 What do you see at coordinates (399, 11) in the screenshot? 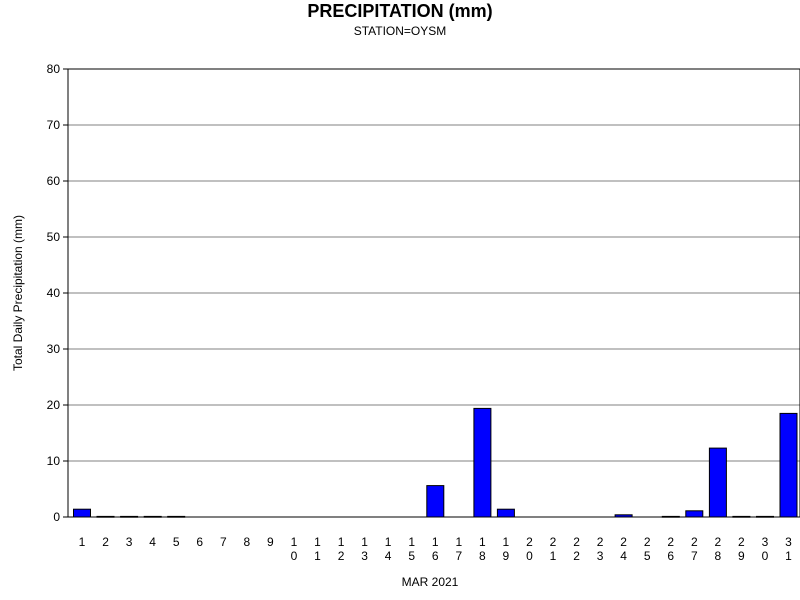
I see `chart-title: PRECIPITATION (mm)` at bounding box center [399, 11].